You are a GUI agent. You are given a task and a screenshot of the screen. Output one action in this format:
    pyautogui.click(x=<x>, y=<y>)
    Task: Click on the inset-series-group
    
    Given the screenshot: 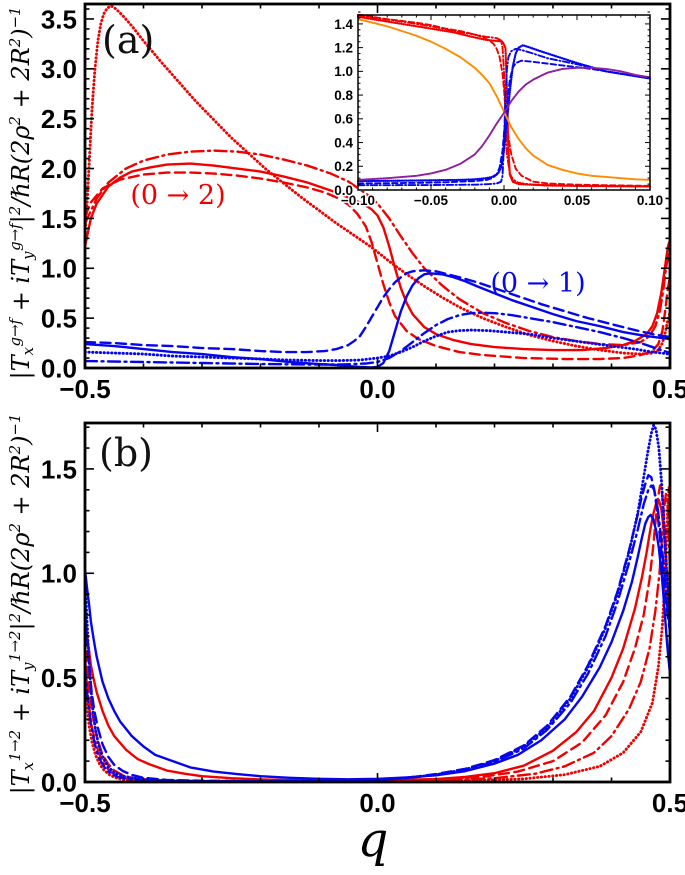 What is the action you would take?
    pyautogui.click(x=504, y=101)
    